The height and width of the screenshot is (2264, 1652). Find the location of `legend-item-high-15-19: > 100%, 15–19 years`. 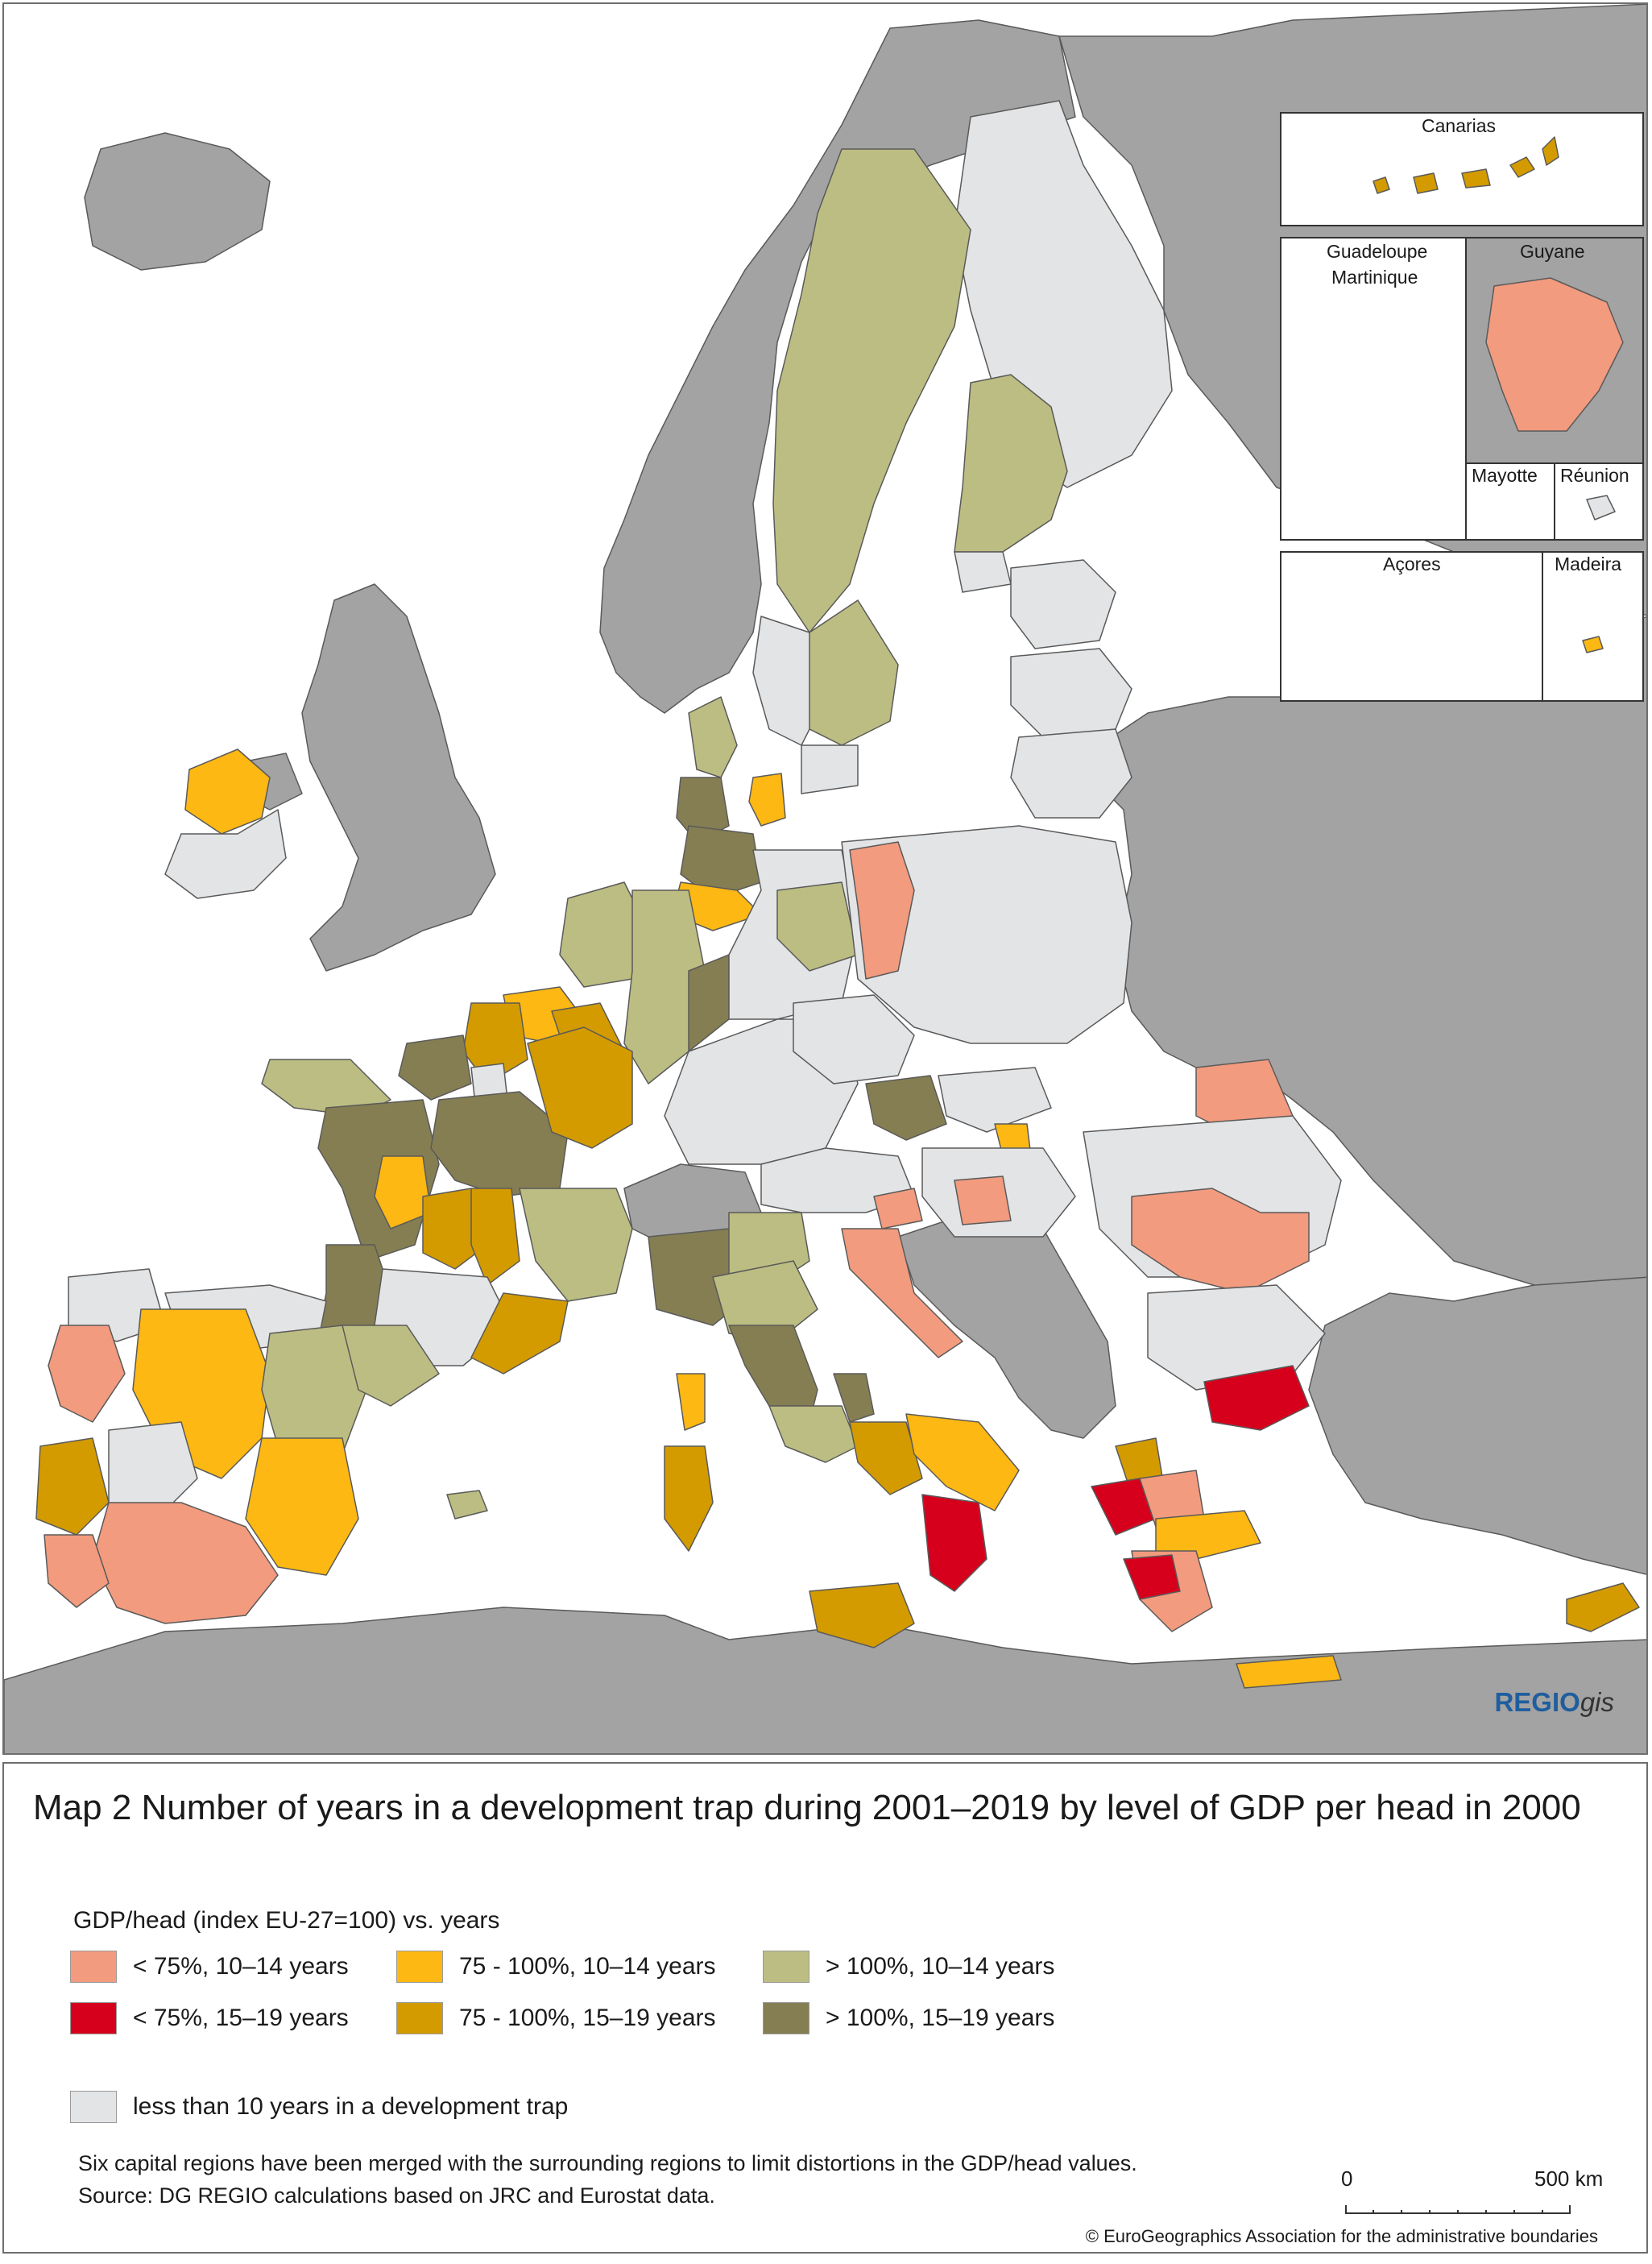

legend-item-high-15-19: > 100%, 15–19 years is located at coordinates (909, 2018).